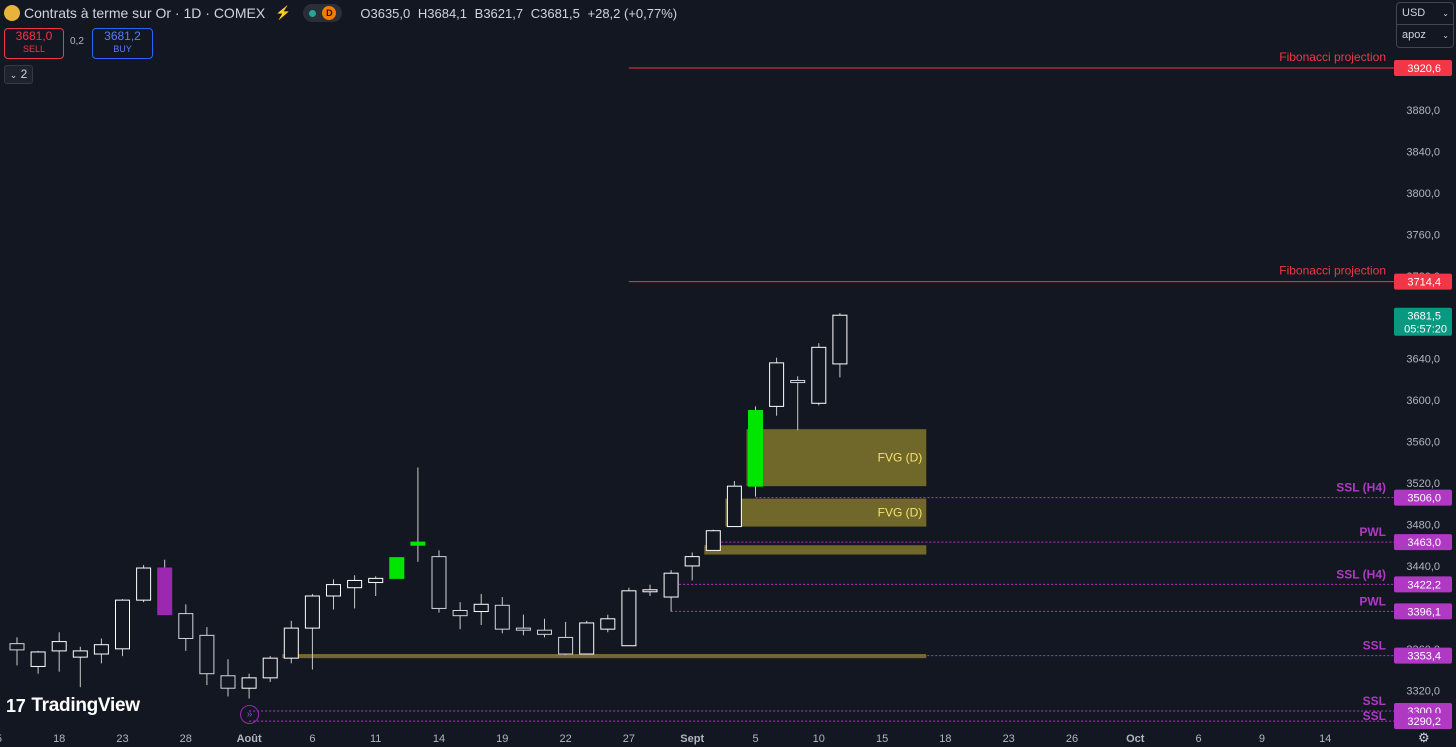 The height and width of the screenshot is (747, 1456). Describe the element at coordinates (1425, 330) in the screenshot. I see `bar-countdown: 05:57:20` at that location.